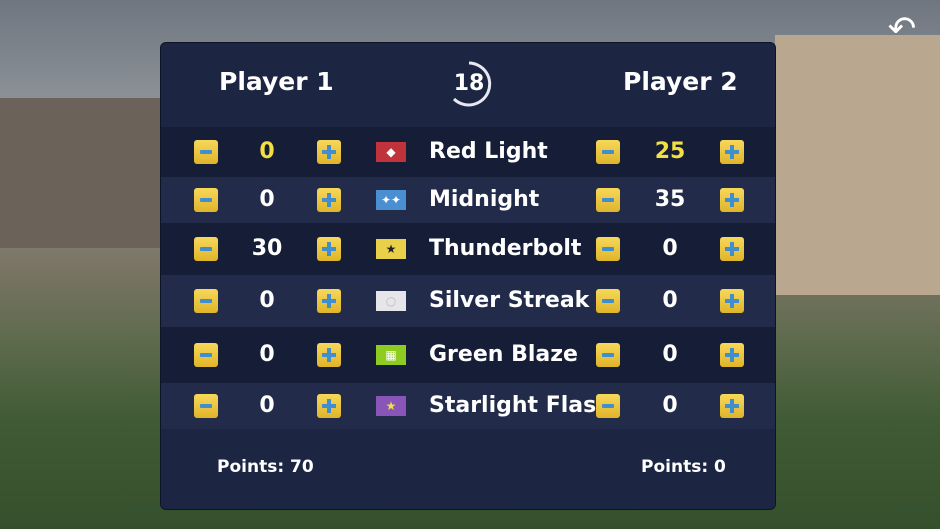 The image size is (940, 529). I want to click on horse-row: 0 ✦✦ Midnight 35, so click(468, 200).